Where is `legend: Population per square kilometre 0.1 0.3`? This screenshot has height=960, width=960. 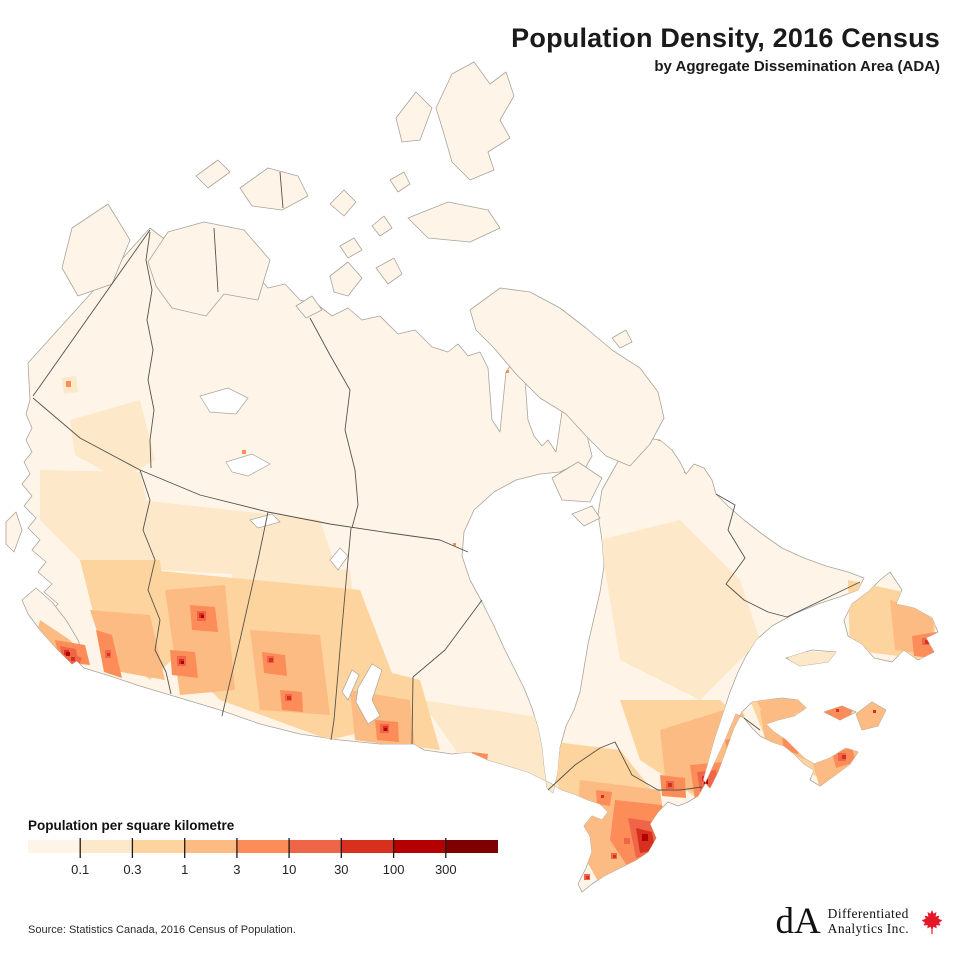 legend: Population per square kilometre 0.1 0.3 is located at coordinates (278, 849).